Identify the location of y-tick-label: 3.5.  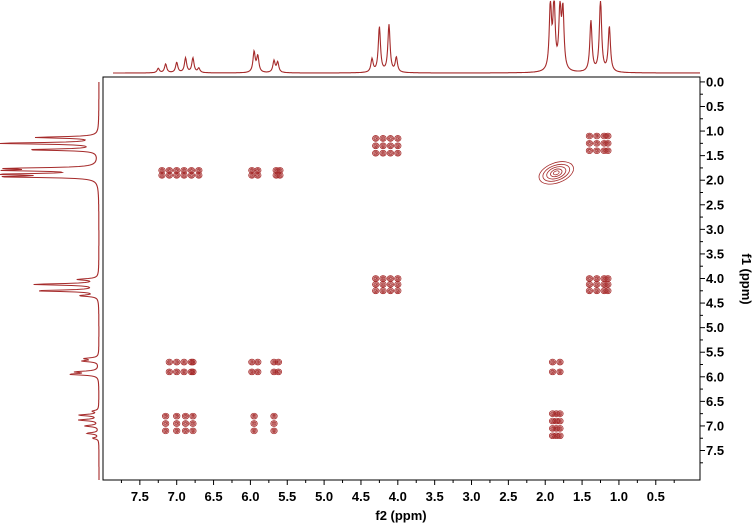
(715, 253).